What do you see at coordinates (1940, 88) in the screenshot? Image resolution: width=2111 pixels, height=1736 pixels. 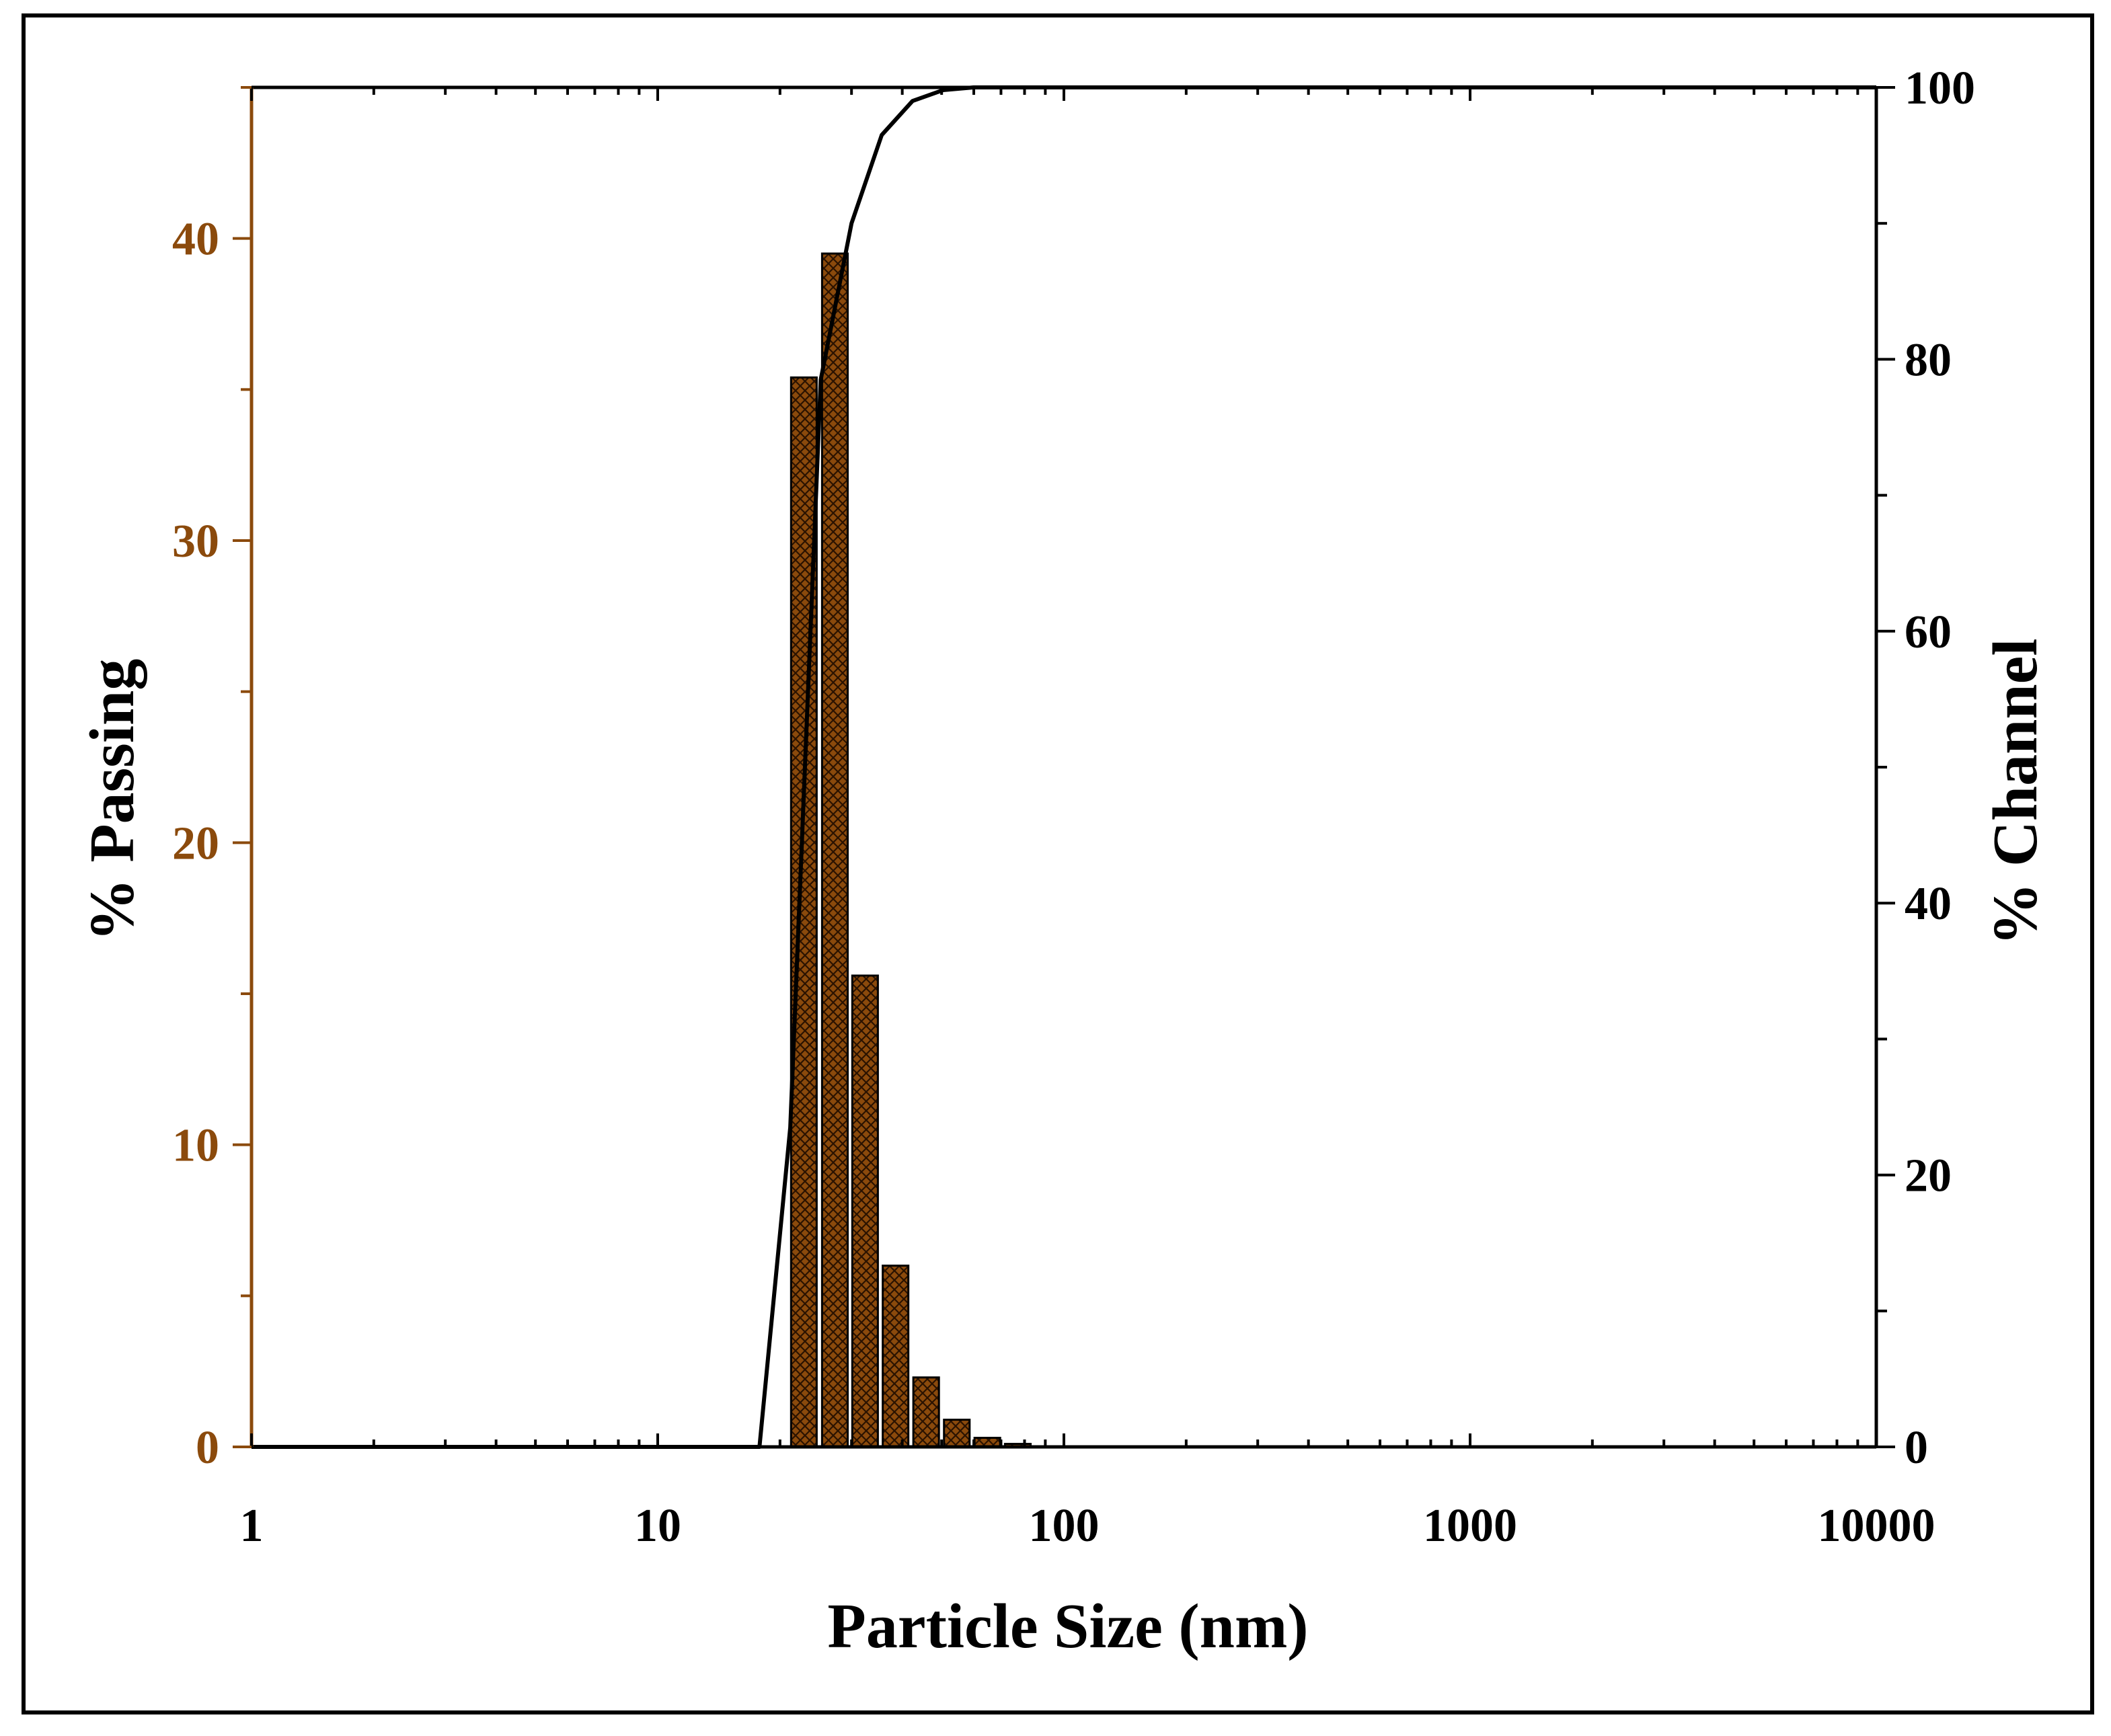 I see `y-right-tick-label: 100` at bounding box center [1940, 88].